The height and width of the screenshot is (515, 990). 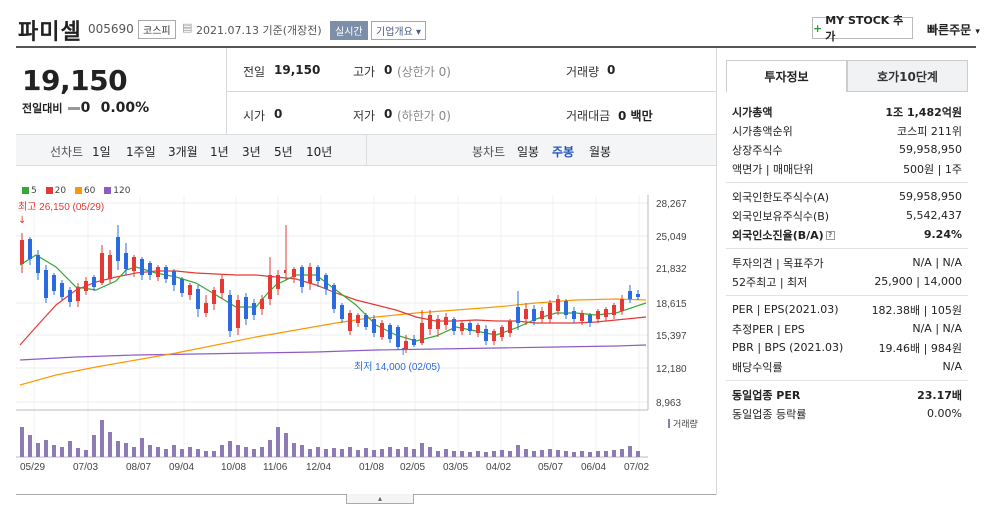 I want to click on company-overview-button: 기업개요 ▾, so click(x=399, y=30).